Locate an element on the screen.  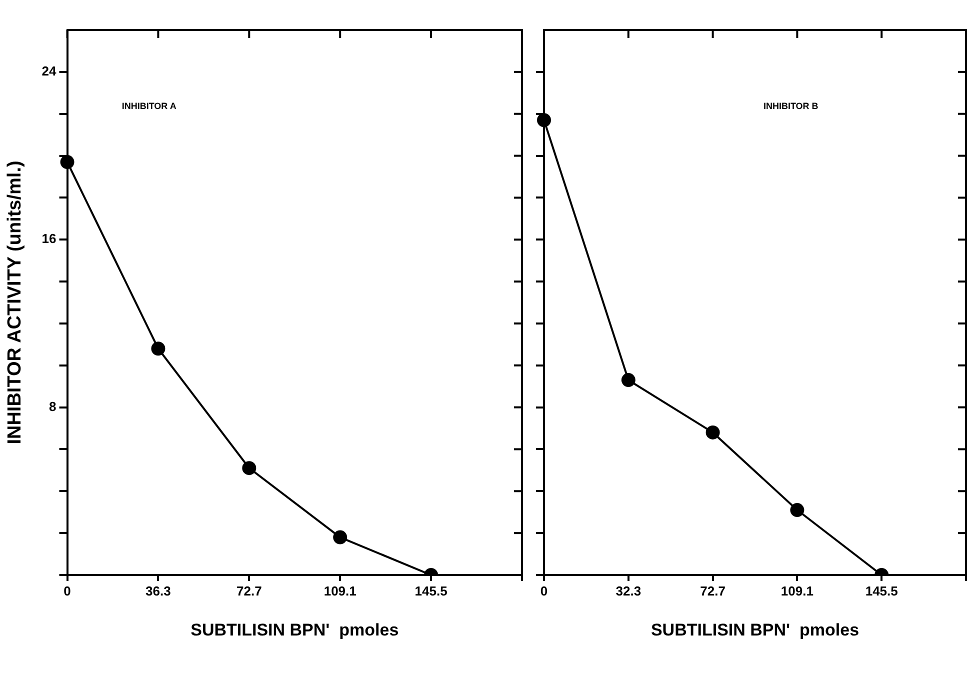
x-tick-label: 32.3 is located at coordinates (629, 590).